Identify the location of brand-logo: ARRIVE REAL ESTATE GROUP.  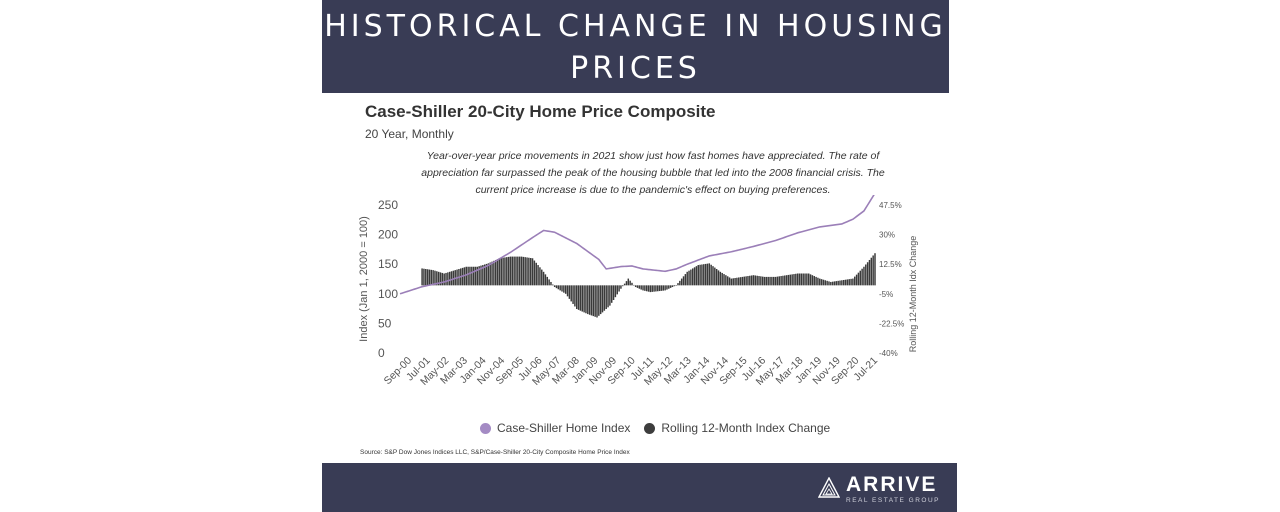
(879, 489).